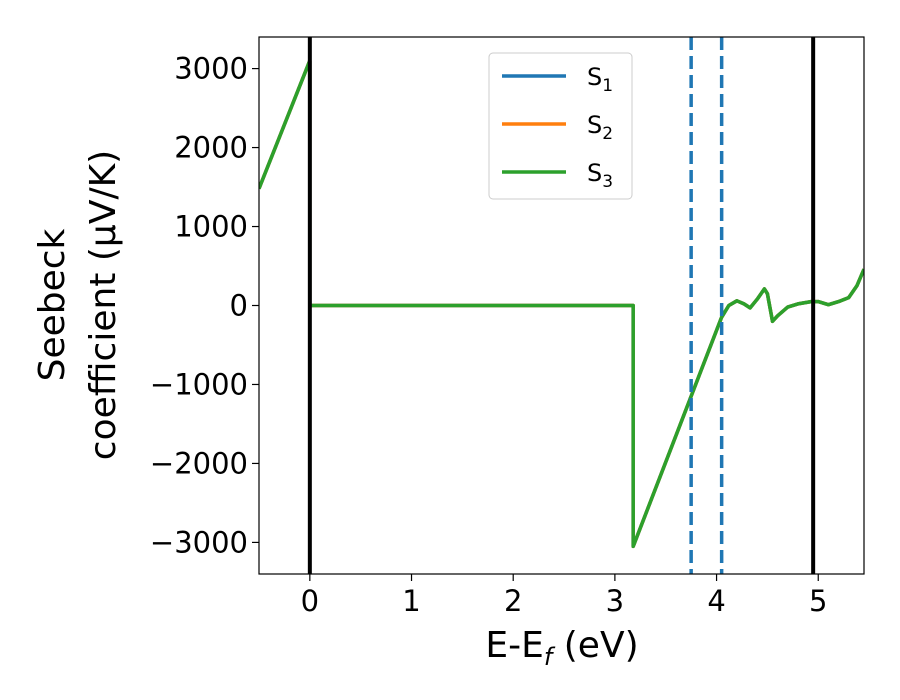 The image size is (900, 700). I want to click on x-axis-label-main: E-E, so click(514, 645).